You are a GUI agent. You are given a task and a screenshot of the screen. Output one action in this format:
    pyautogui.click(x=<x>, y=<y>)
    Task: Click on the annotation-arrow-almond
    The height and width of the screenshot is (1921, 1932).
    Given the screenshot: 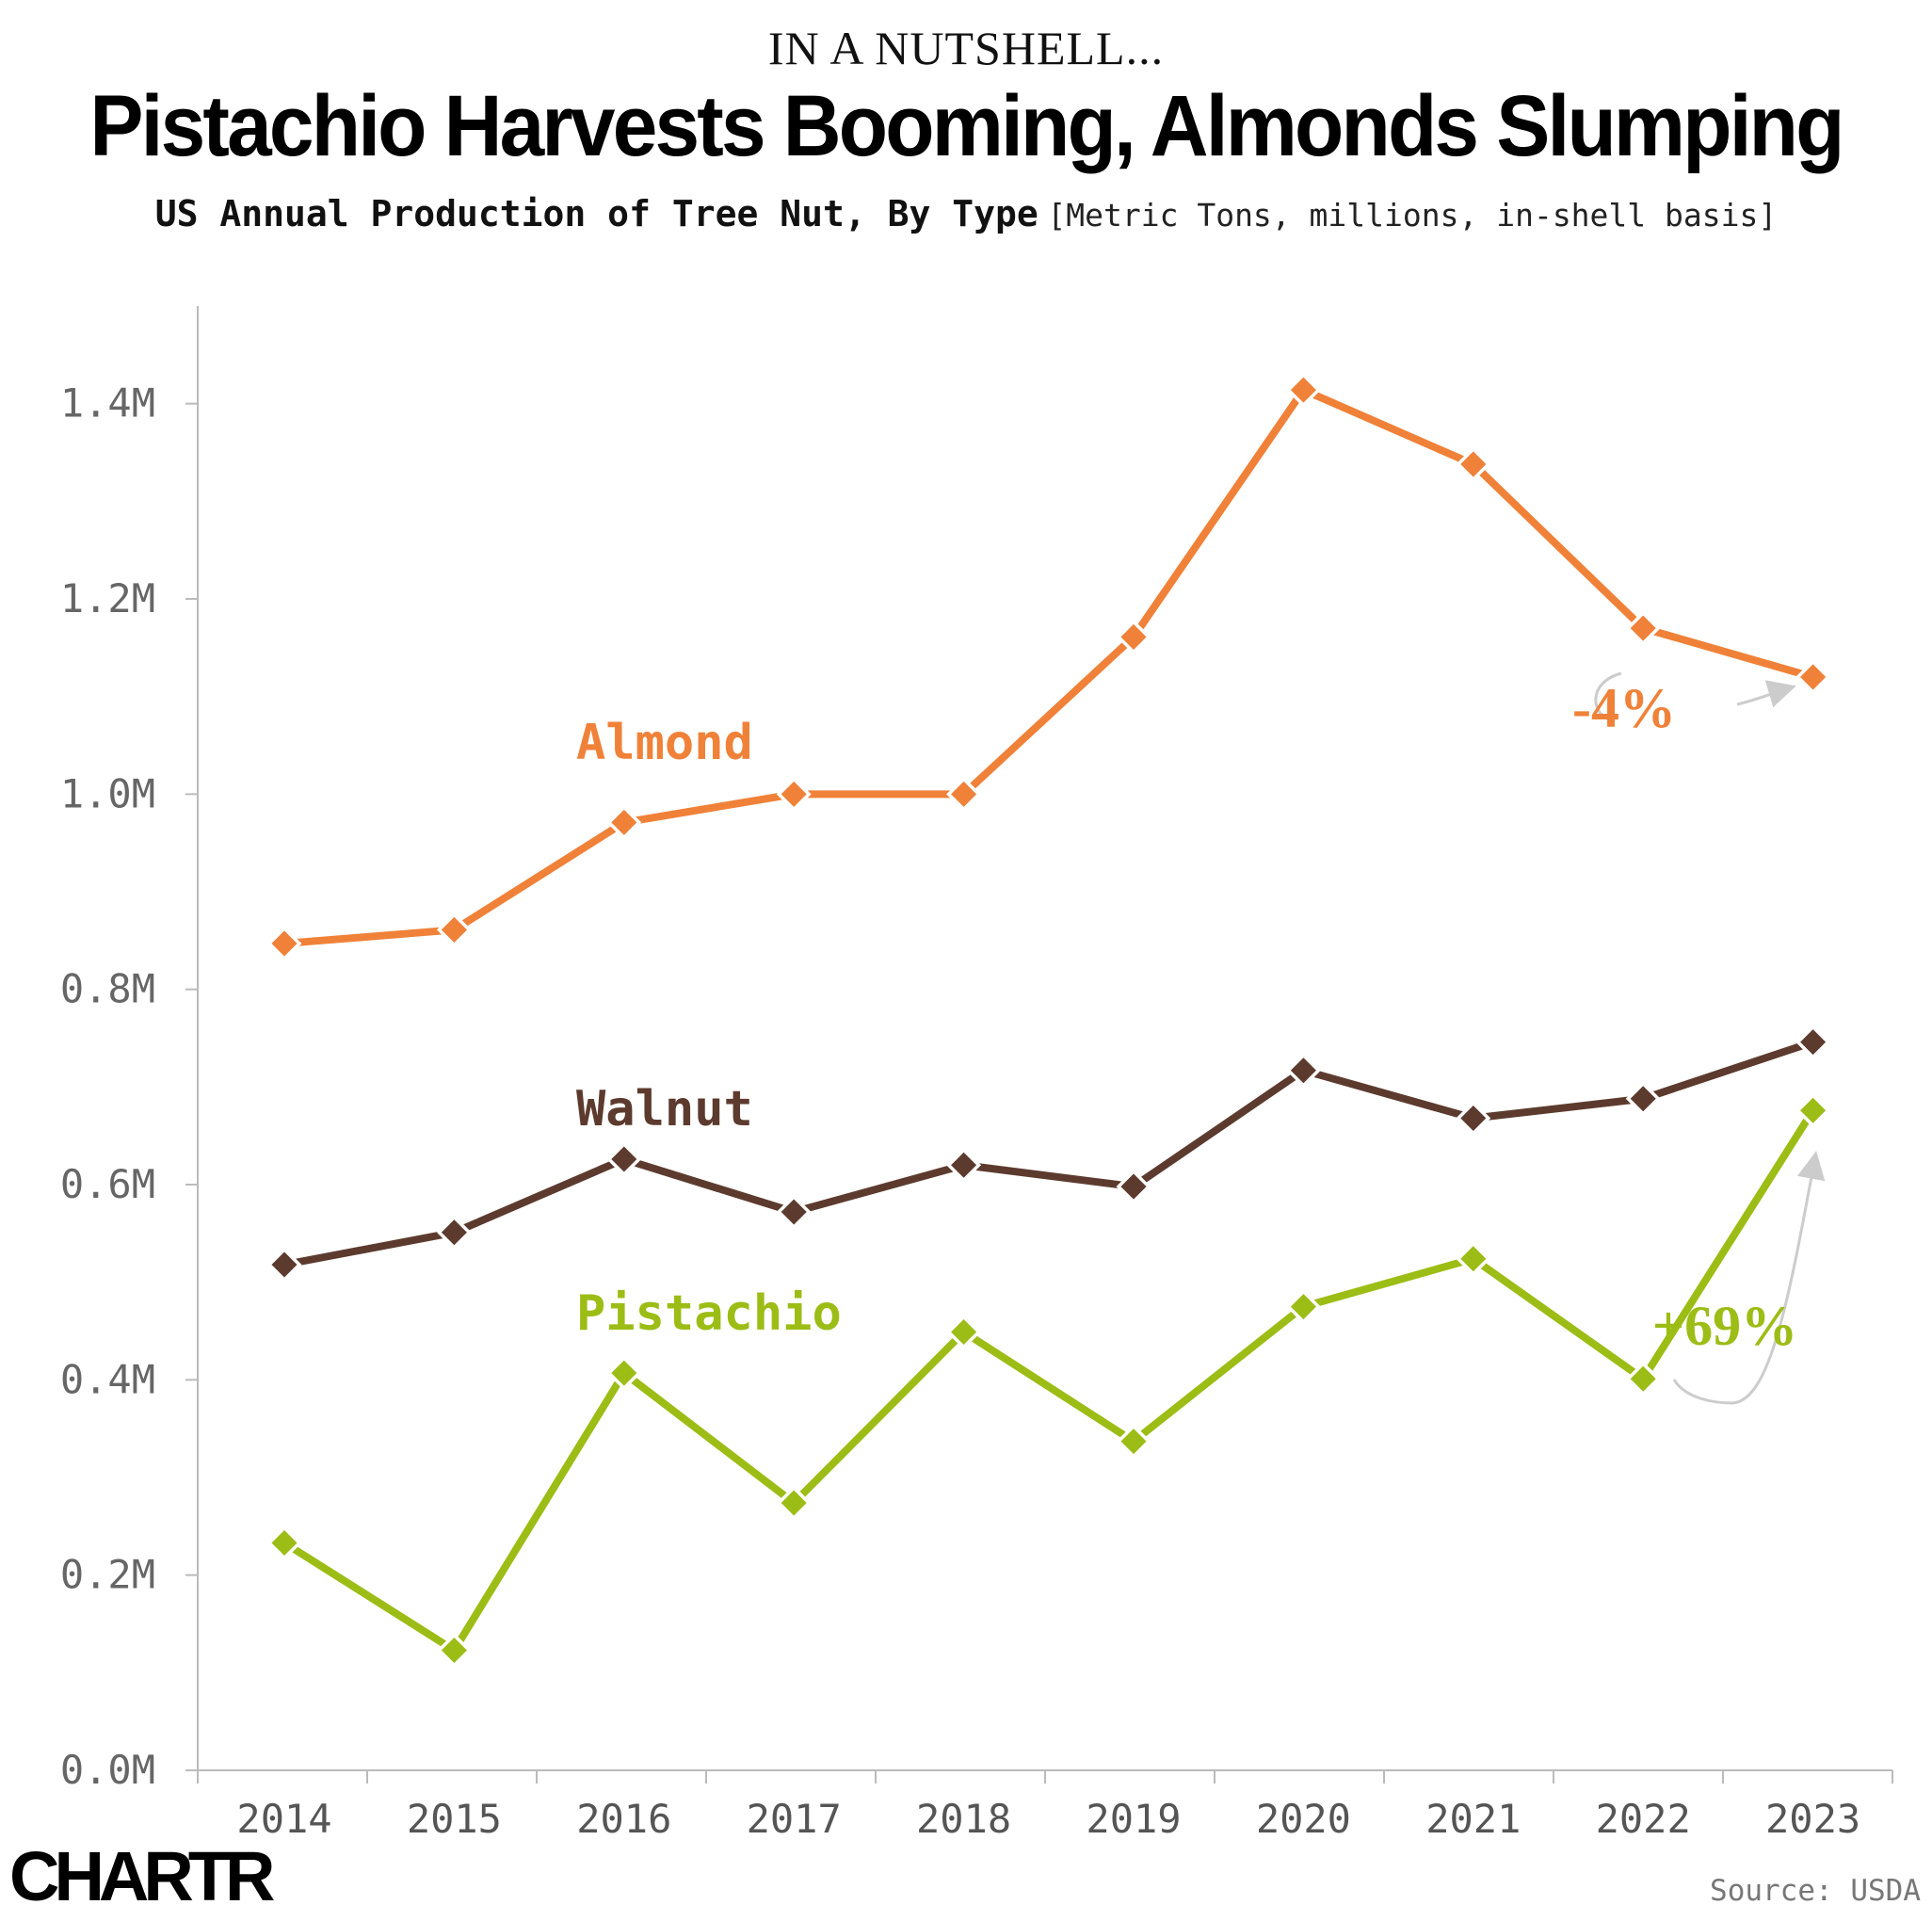 What is the action you would take?
    pyautogui.click(x=1692, y=697)
    